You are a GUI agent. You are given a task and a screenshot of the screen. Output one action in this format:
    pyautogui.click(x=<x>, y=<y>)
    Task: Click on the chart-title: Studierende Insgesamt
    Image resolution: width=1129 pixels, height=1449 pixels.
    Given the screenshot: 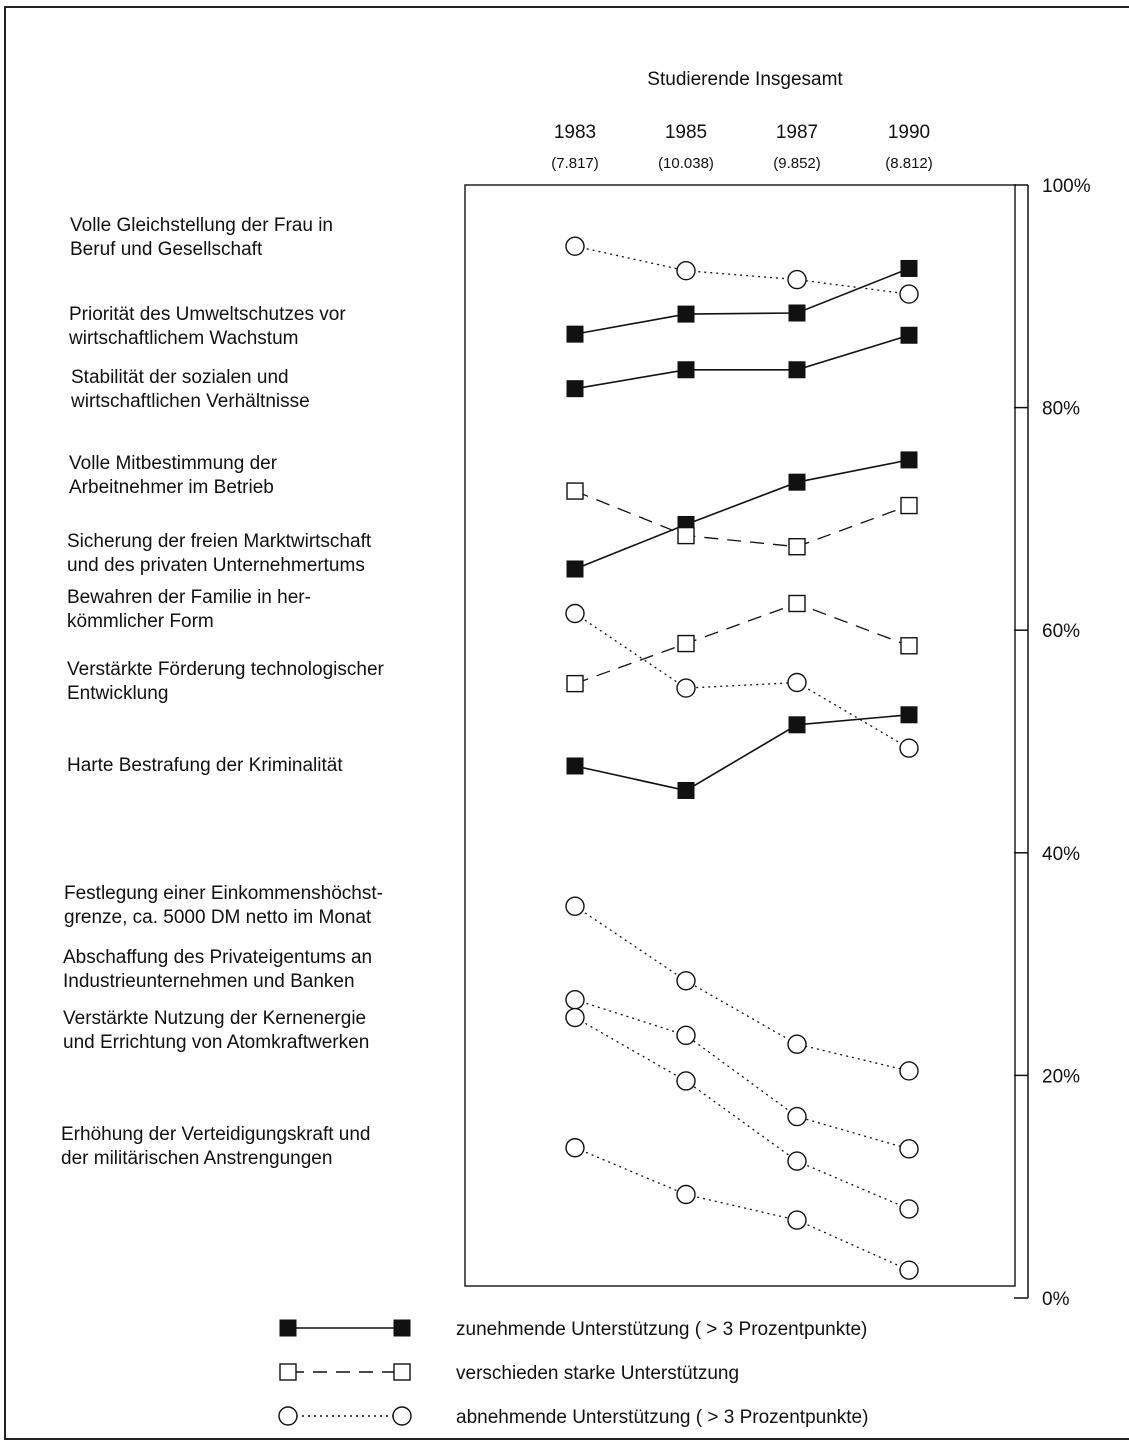 What is the action you would take?
    pyautogui.click(x=745, y=79)
    